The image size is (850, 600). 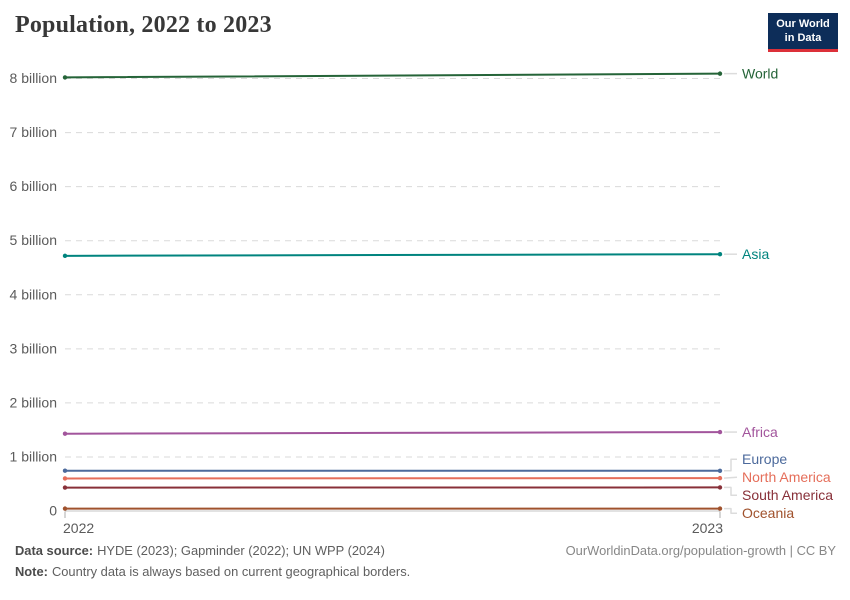 I want to click on series-start-point-north-america, so click(x=65, y=478).